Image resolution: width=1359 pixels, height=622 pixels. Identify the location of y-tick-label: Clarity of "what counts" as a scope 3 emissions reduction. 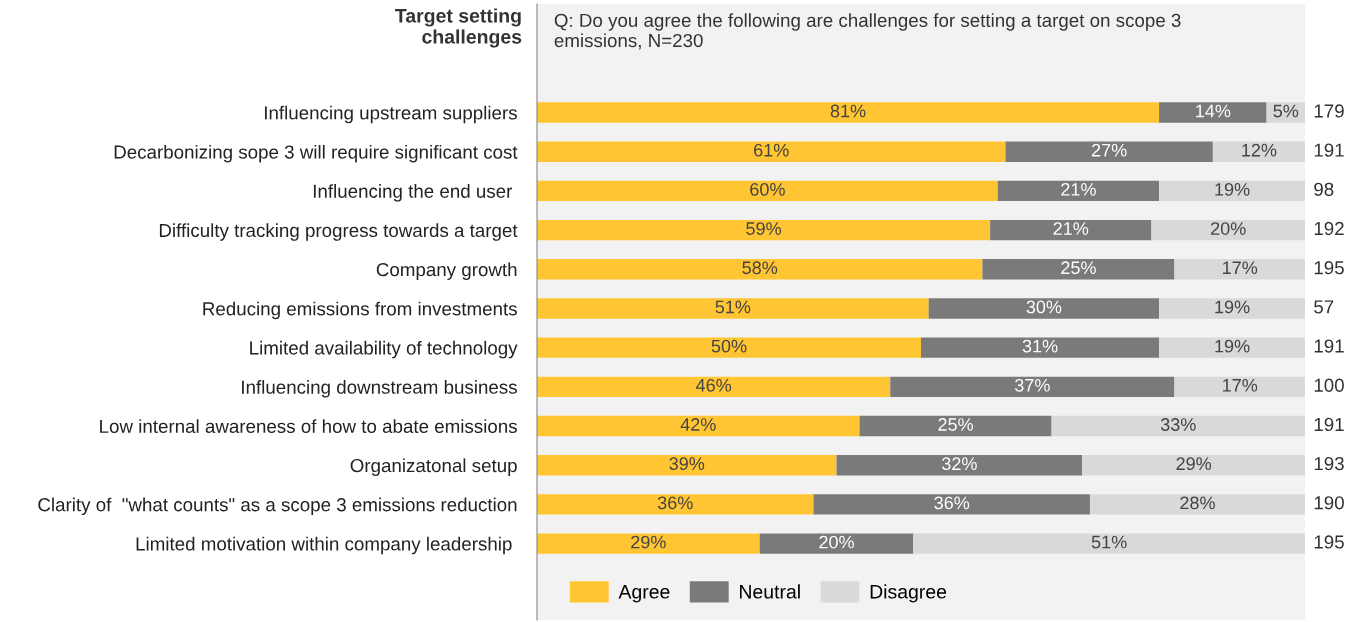
(277, 506).